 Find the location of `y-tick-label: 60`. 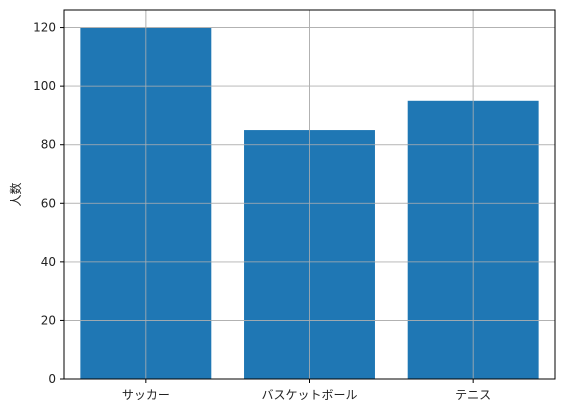

y-tick-label: 60 is located at coordinates (48, 203).